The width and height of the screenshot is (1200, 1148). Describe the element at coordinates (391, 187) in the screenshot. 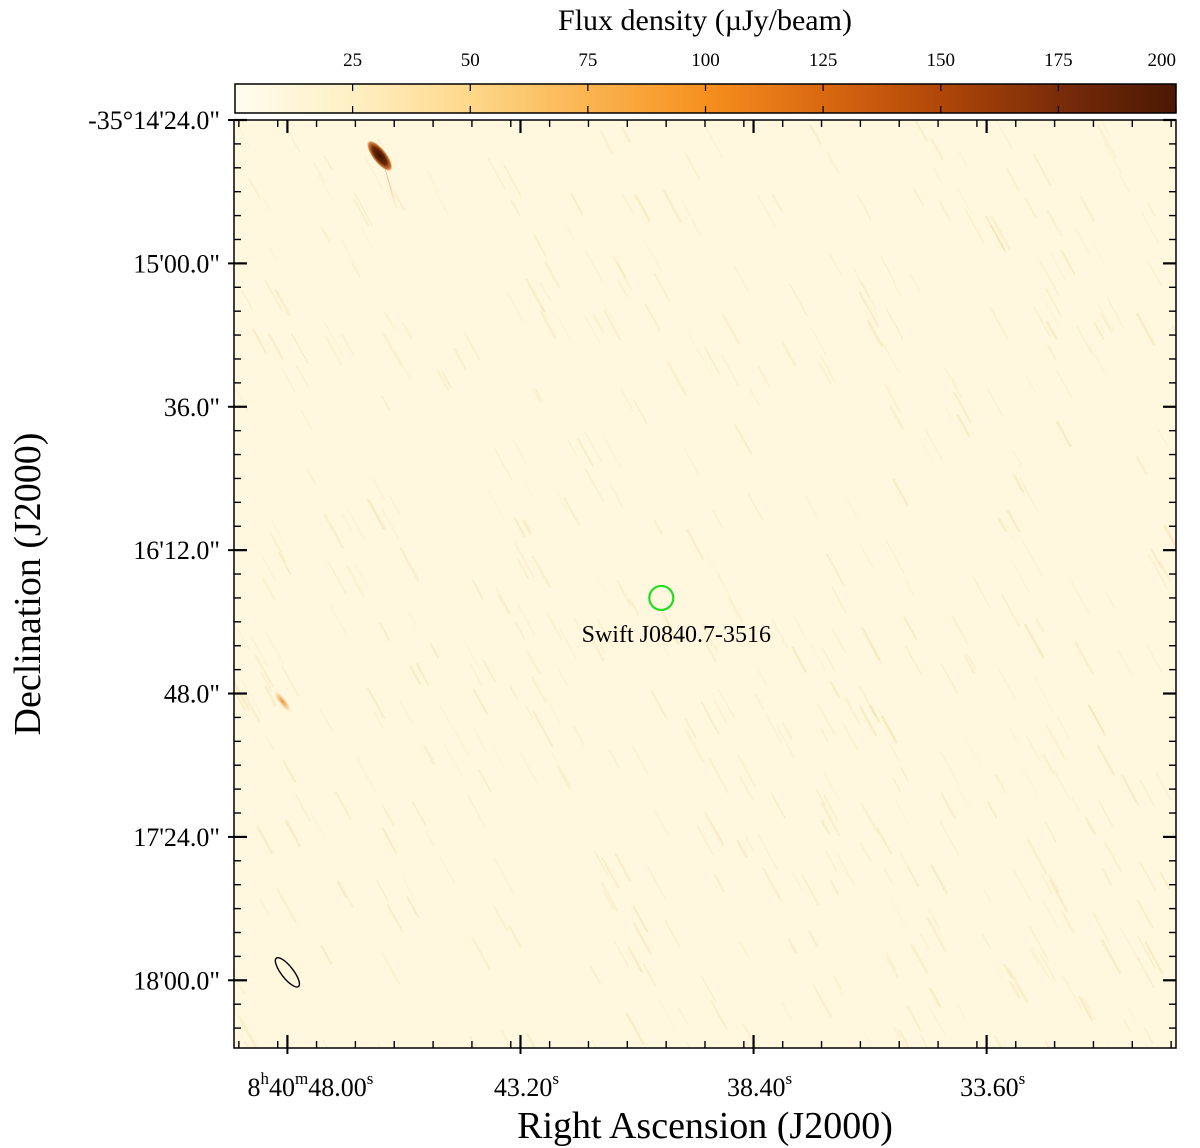

I see `source-tail` at that location.